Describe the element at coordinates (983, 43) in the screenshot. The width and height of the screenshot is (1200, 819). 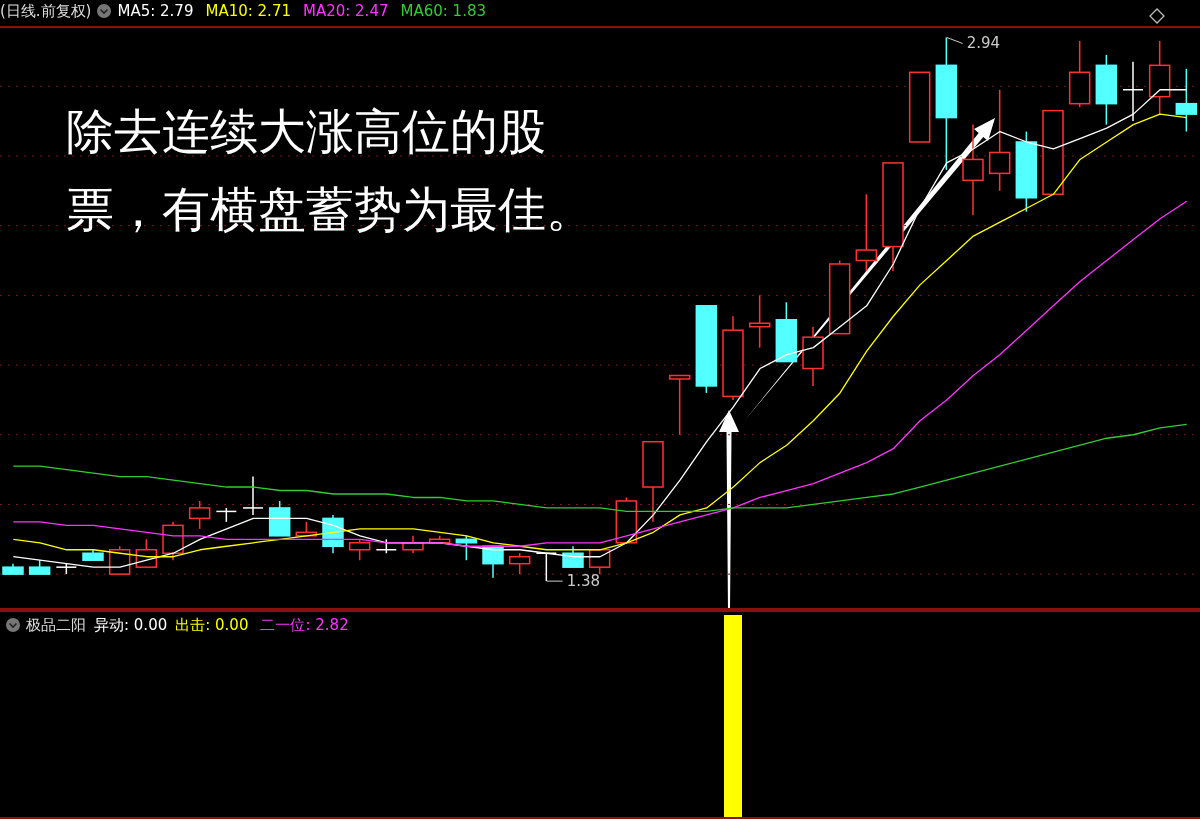
I see `annotation: 2.94` at that location.